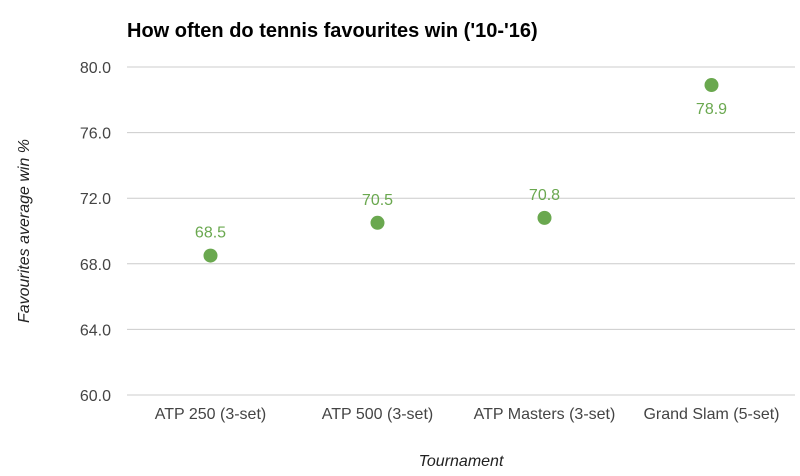  Describe the element at coordinates (377, 200) in the screenshot. I see `data-label: 70.5` at that location.